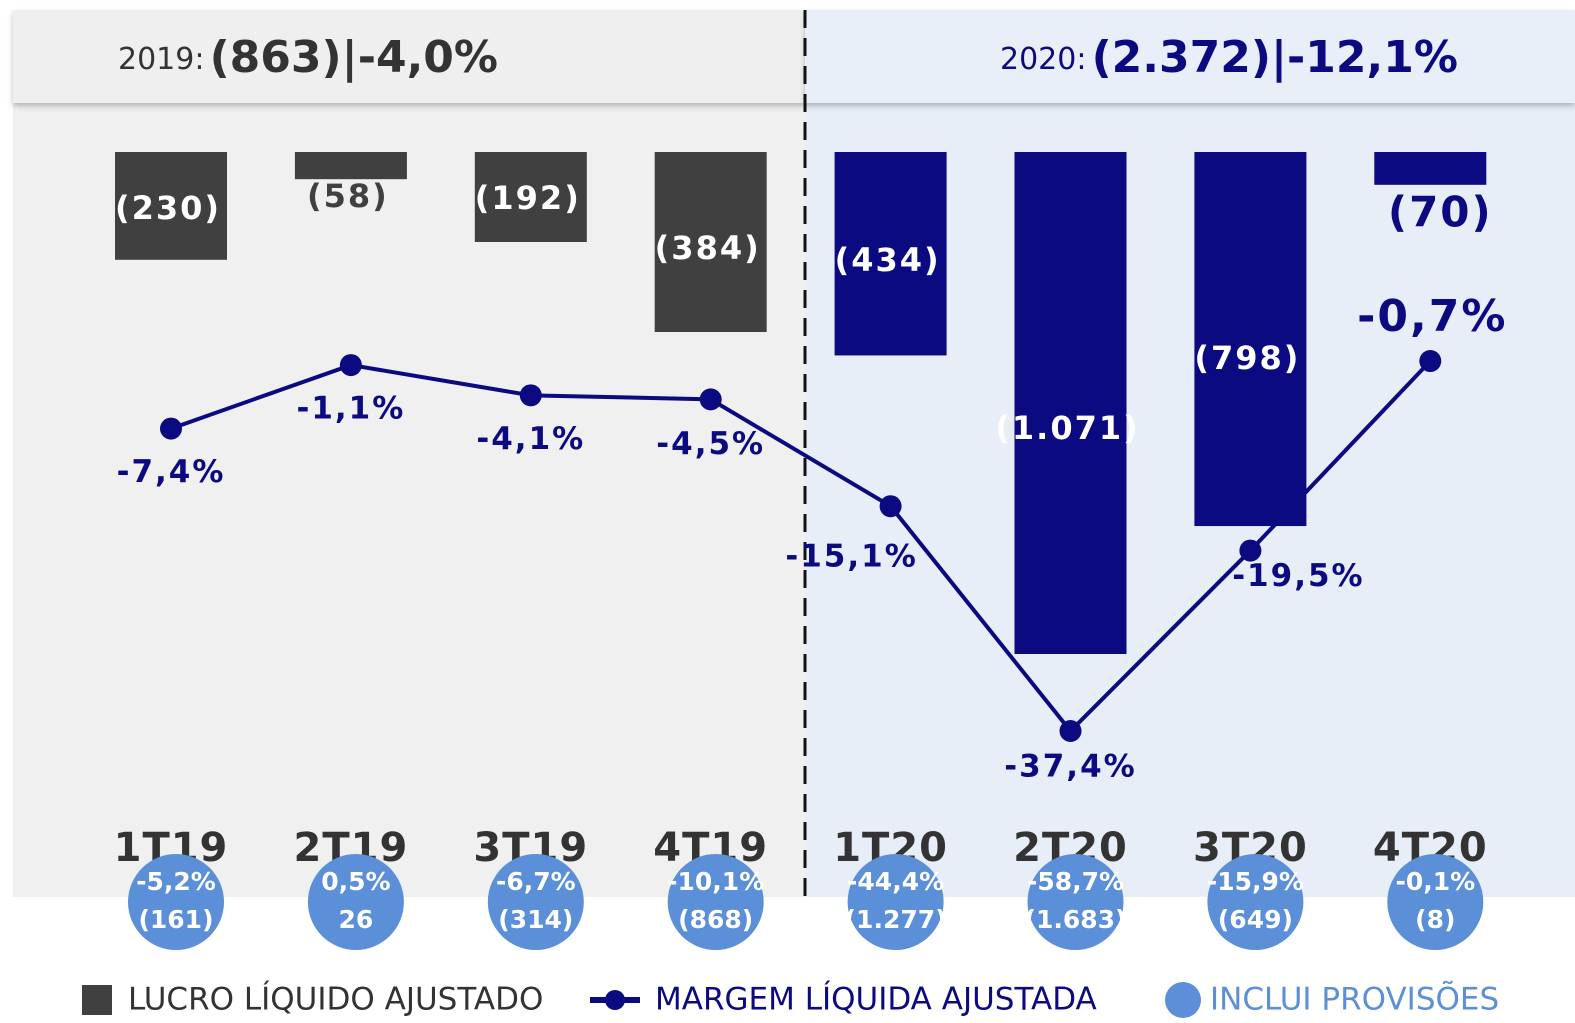  I want to click on header-2019, so click(409, 56).